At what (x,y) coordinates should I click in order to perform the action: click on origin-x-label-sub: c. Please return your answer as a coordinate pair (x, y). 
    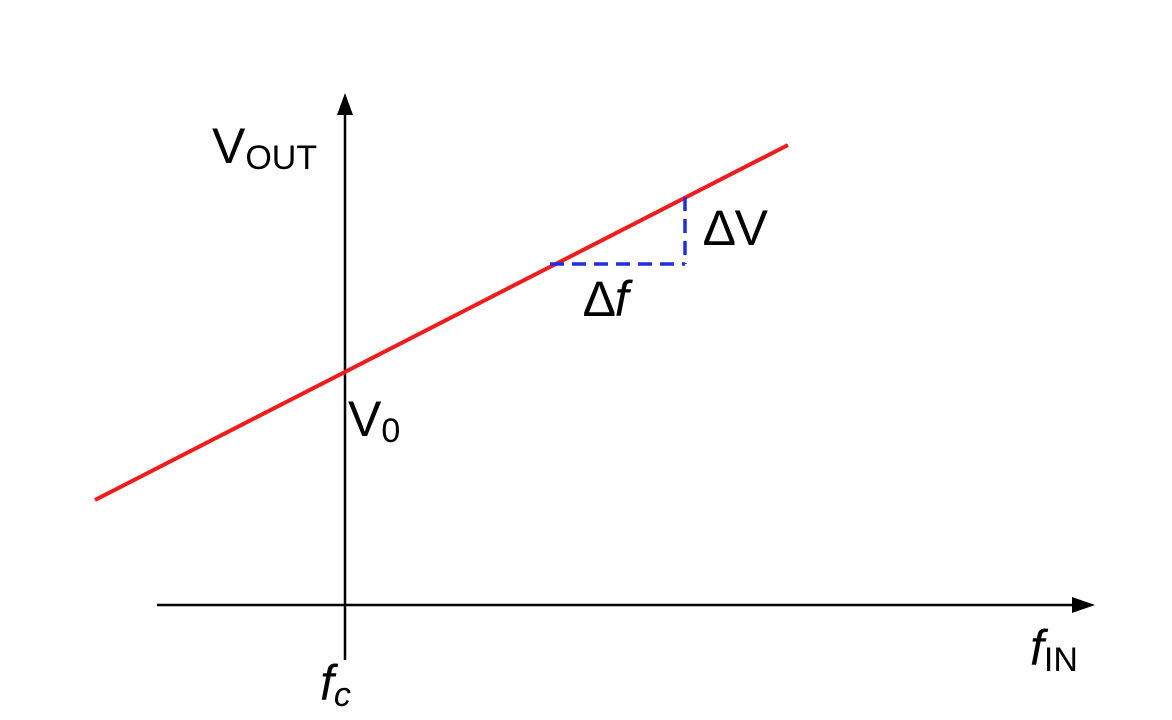
    Looking at the image, I should click on (342, 695).